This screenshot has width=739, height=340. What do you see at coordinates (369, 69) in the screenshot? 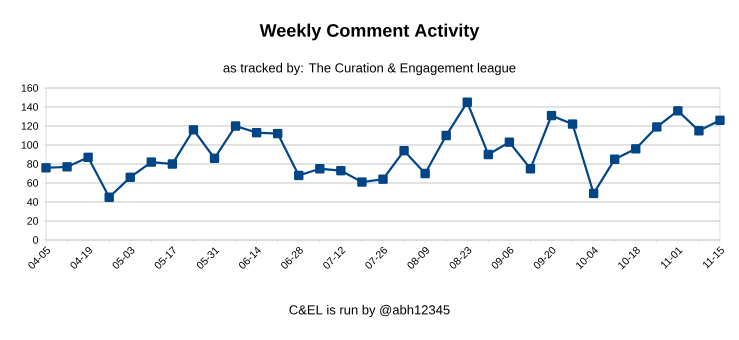
I see `chart-subtitle: as tracked by: The Curation & Engagement league` at bounding box center [369, 69].